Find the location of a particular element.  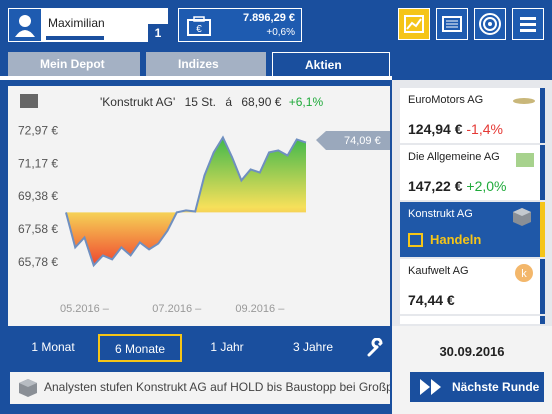

period-label: 1 Jahr is located at coordinates (227, 347).